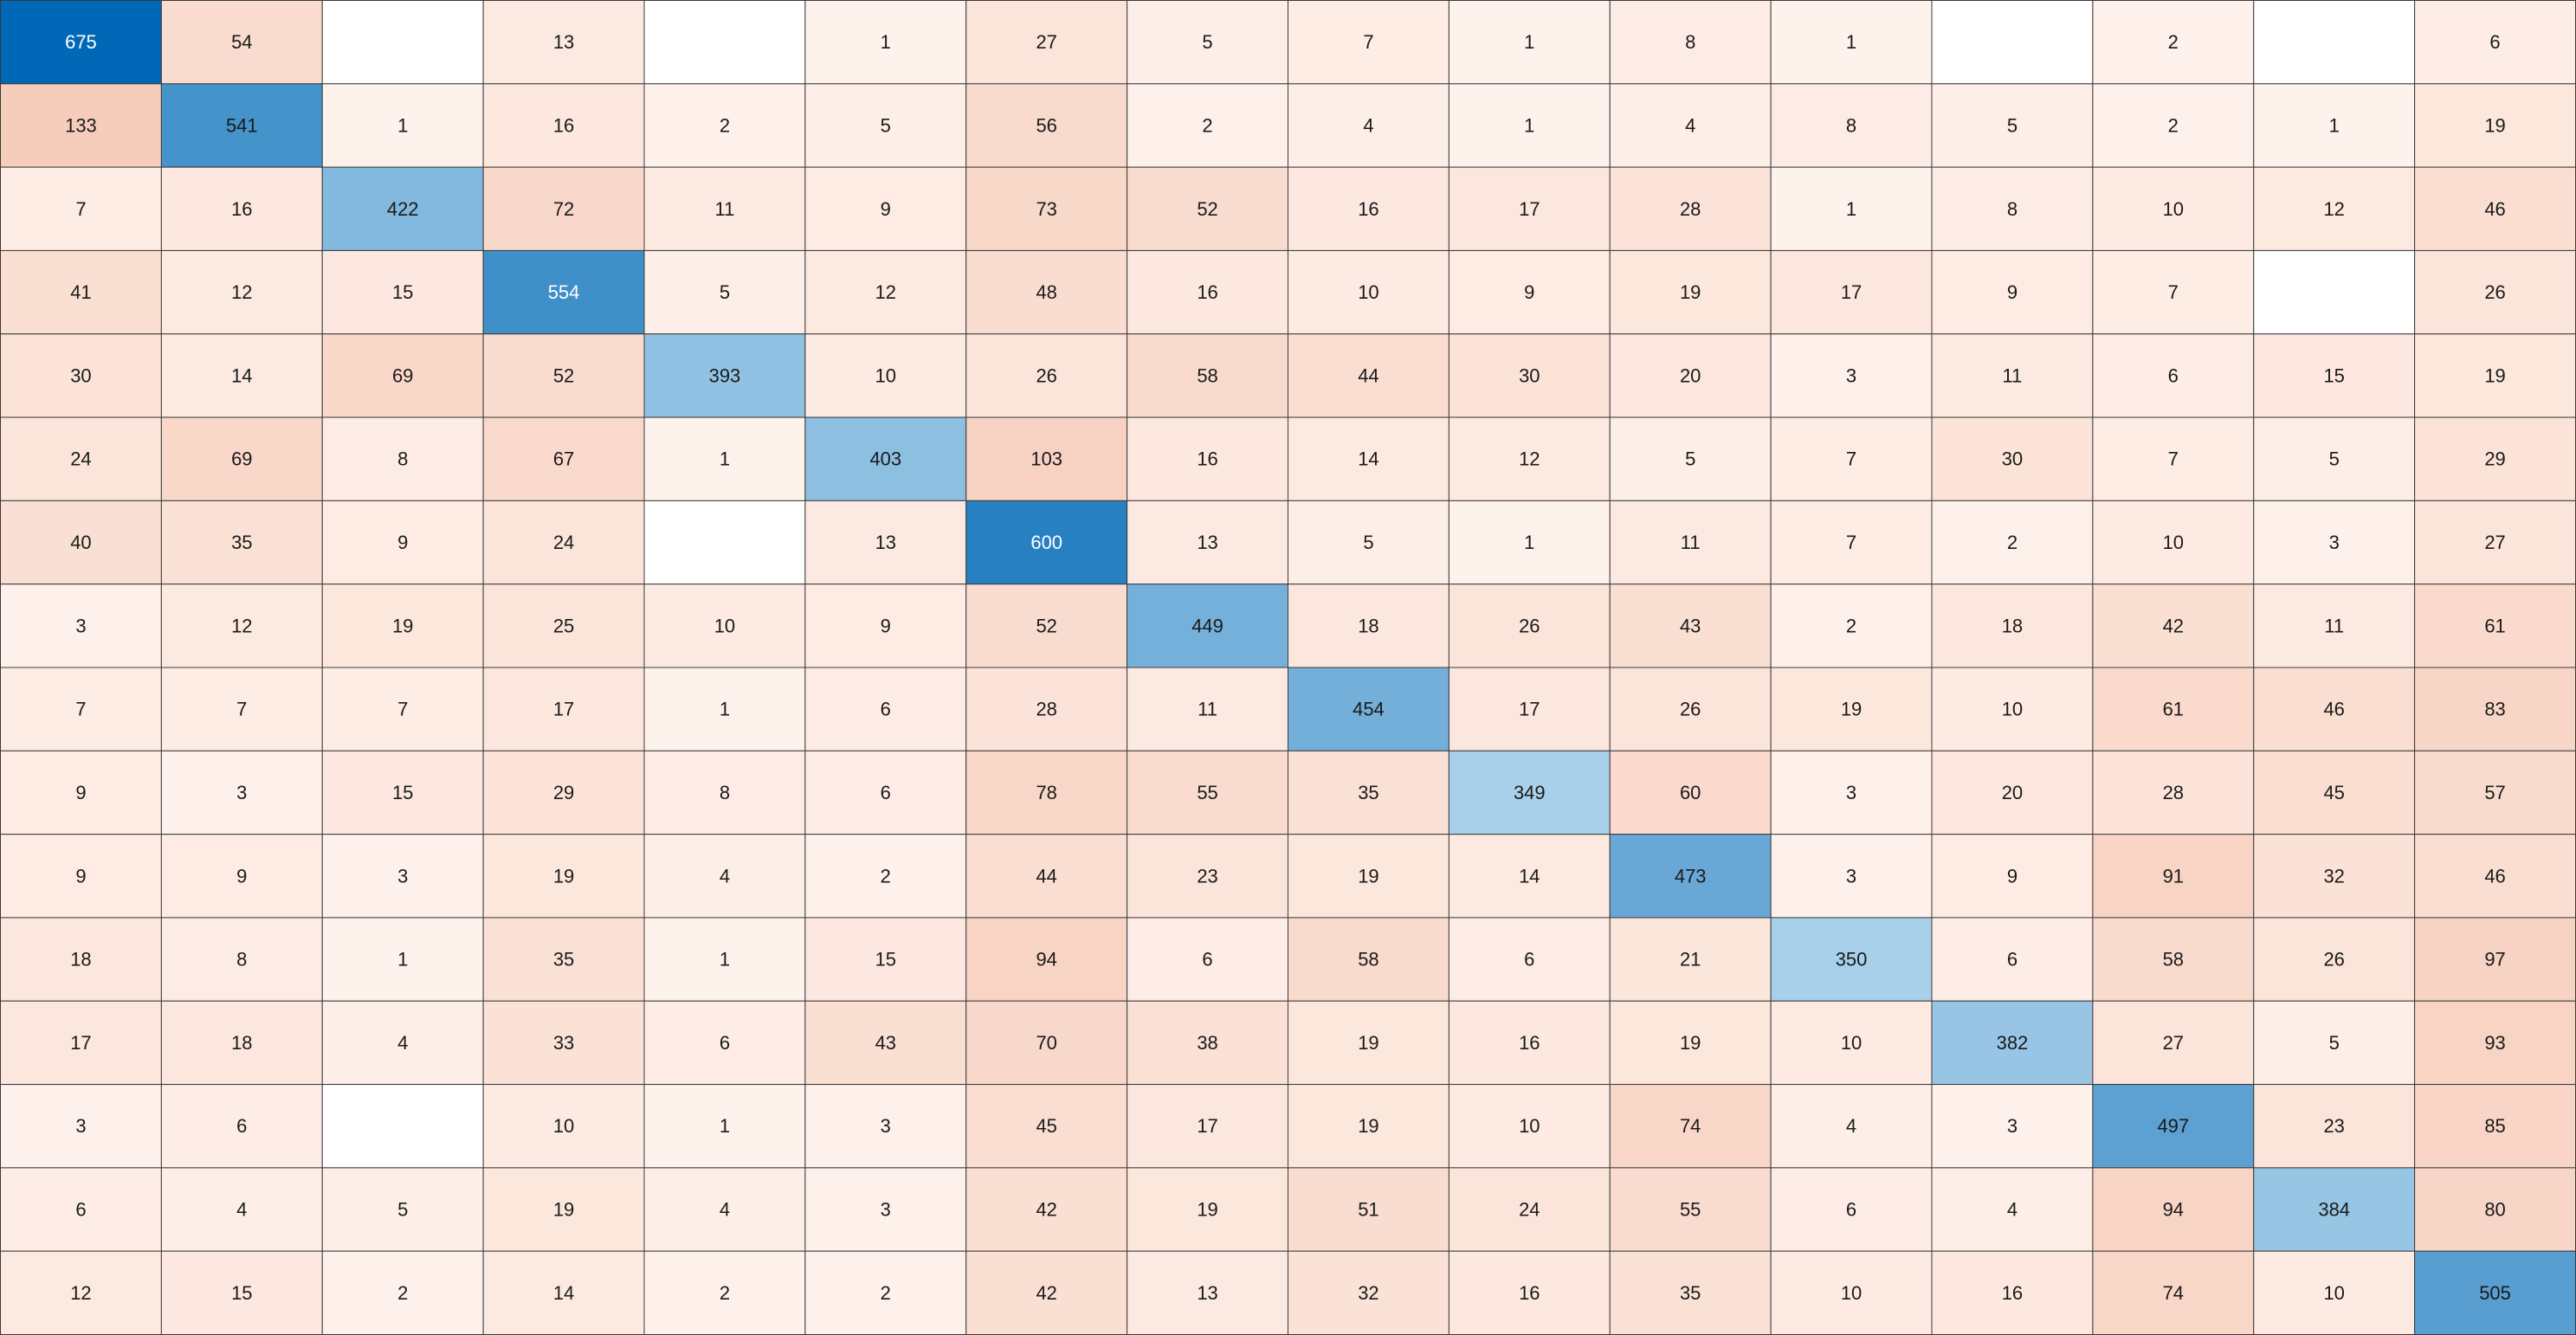 This screenshot has height=1335, width=2576. I want to click on heatmap-cell-r4-c13, so click(2173, 375).